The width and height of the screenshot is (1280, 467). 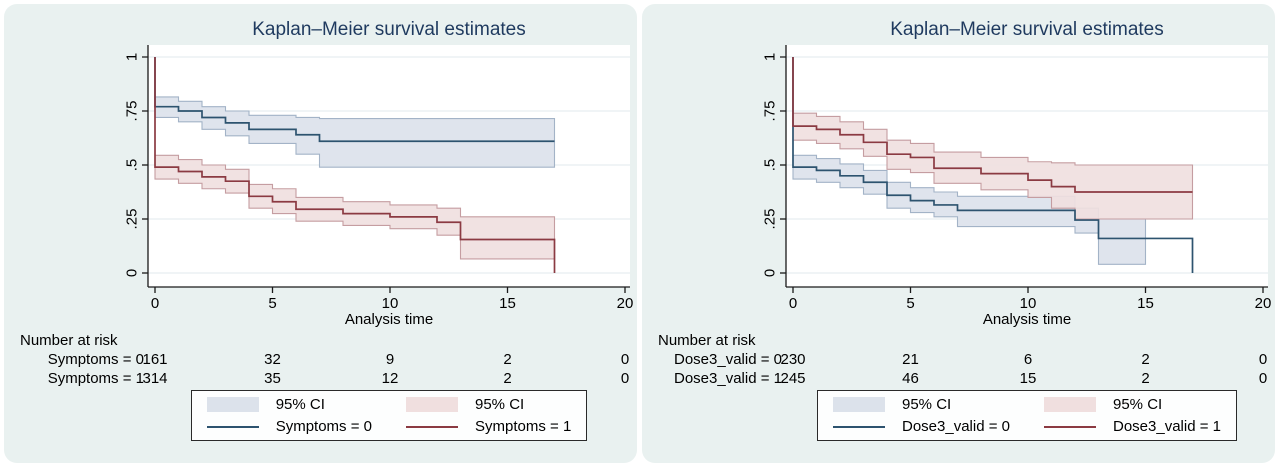 What do you see at coordinates (96, 378) in the screenshot?
I see `risk-row-label: Symptoms = 1` at bounding box center [96, 378].